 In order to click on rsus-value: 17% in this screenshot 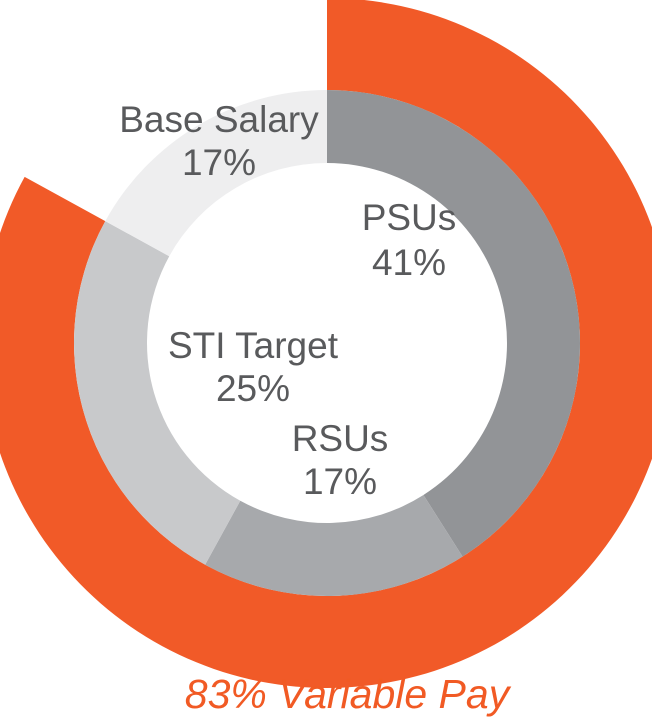, I will do `click(340, 481)`.